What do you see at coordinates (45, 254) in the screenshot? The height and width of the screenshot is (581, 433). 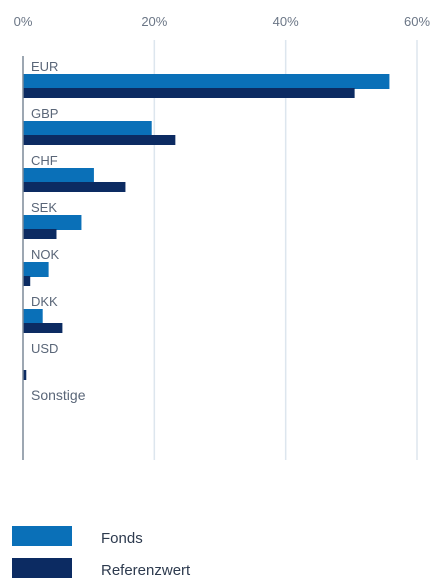 I see `category-label: NOK` at bounding box center [45, 254].